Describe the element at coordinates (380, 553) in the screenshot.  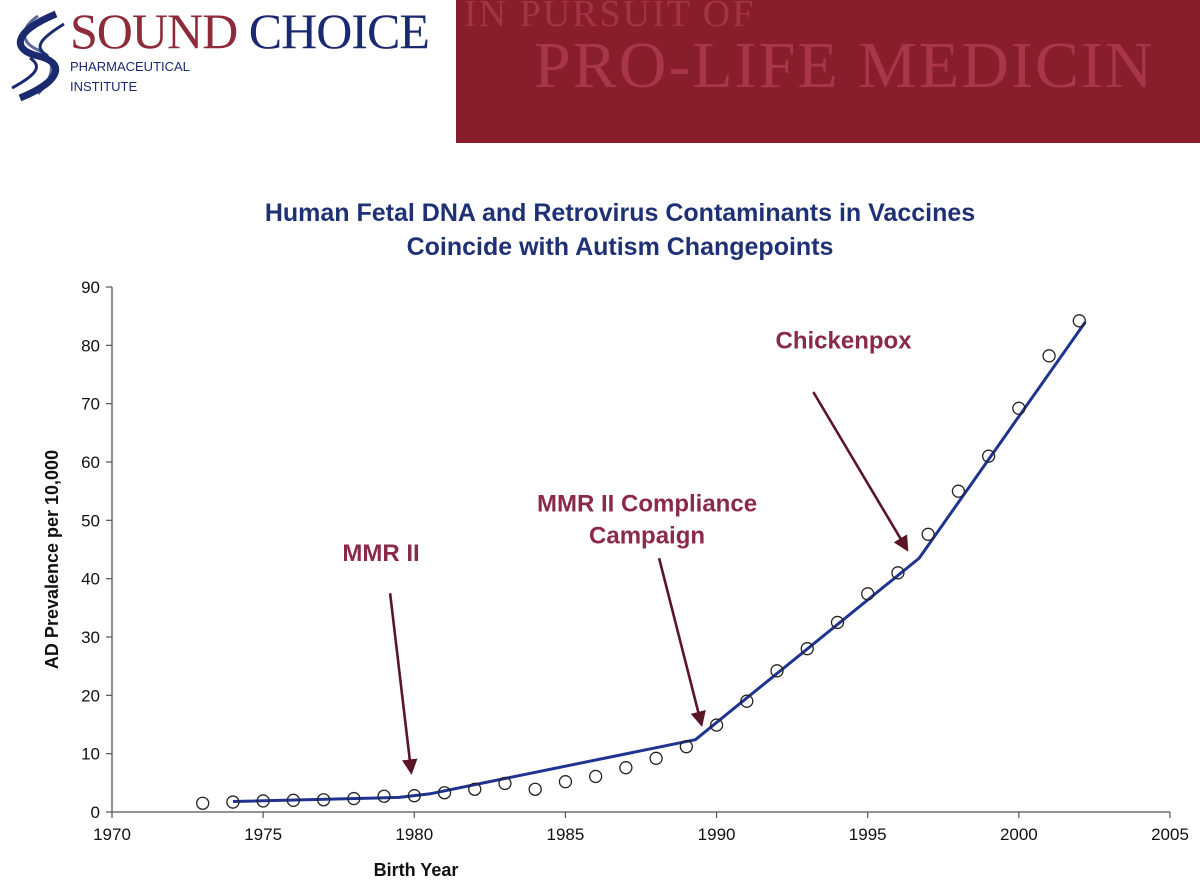
I see `annotation-label: MMR II` at that location.